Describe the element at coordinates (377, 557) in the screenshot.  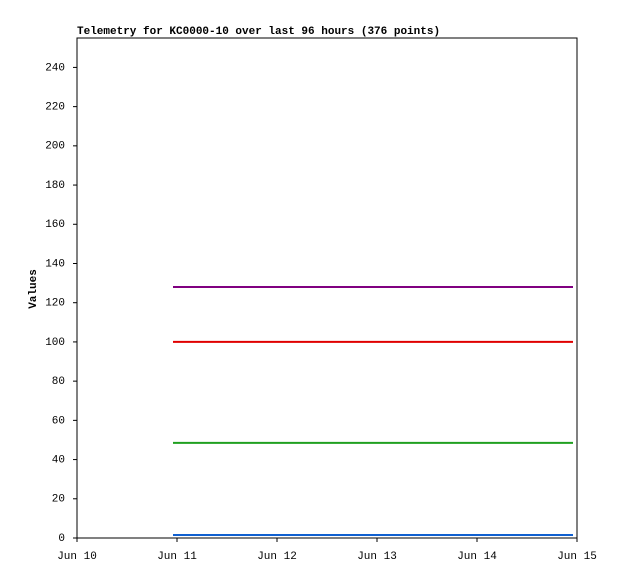
I see `x-tick-label: Jun 13` at that location.